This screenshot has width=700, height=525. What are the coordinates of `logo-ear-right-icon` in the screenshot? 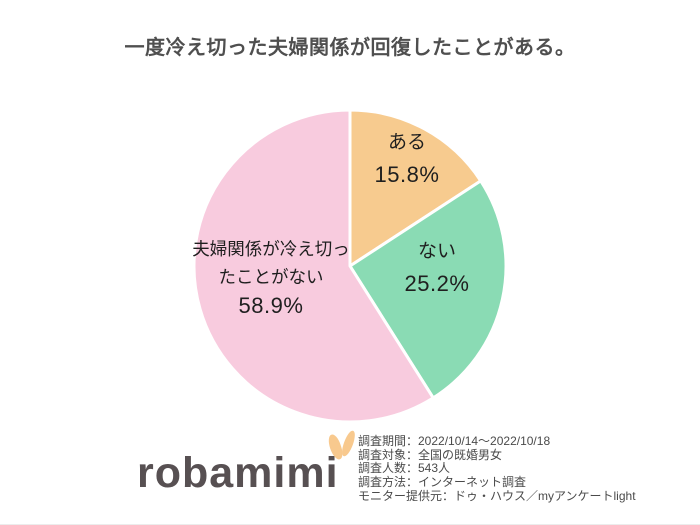 It's located at (348, 443).